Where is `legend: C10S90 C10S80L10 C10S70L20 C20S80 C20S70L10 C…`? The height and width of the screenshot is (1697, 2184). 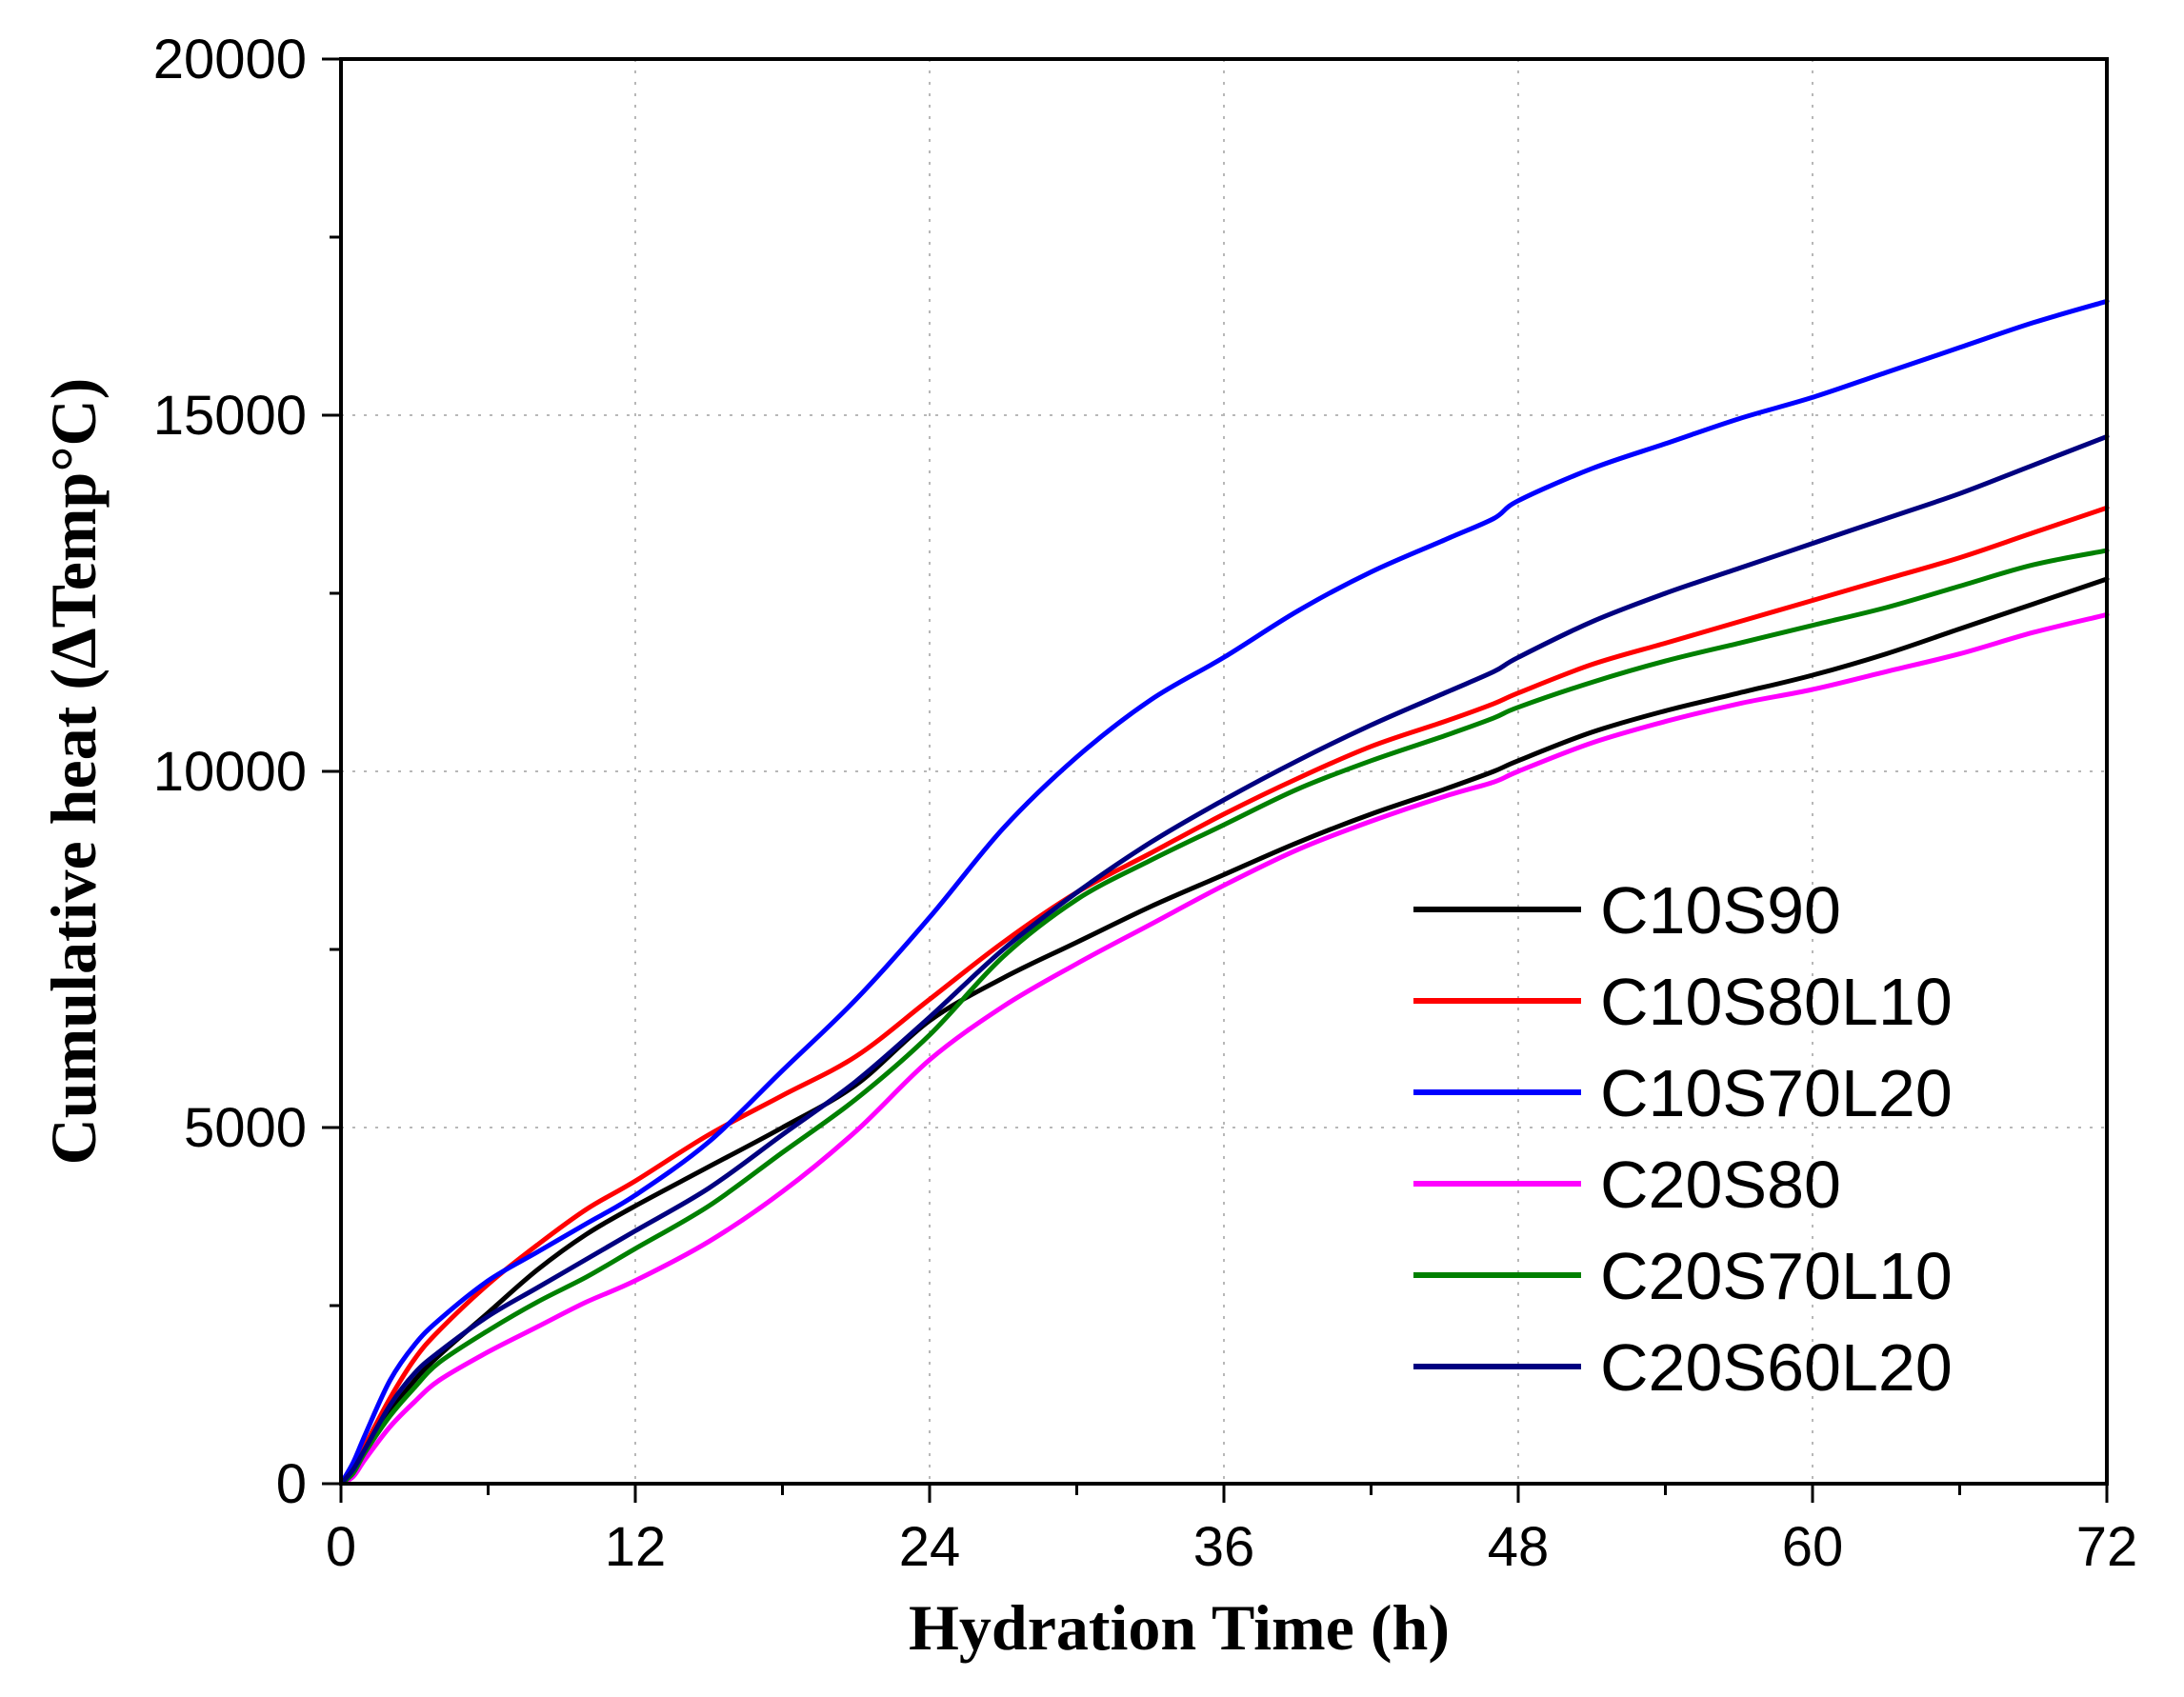
legend: C10S90 C10S80L10 C10S70L20 C20S80 C20S70L10 C… is located at coordinates (1683, 1139).